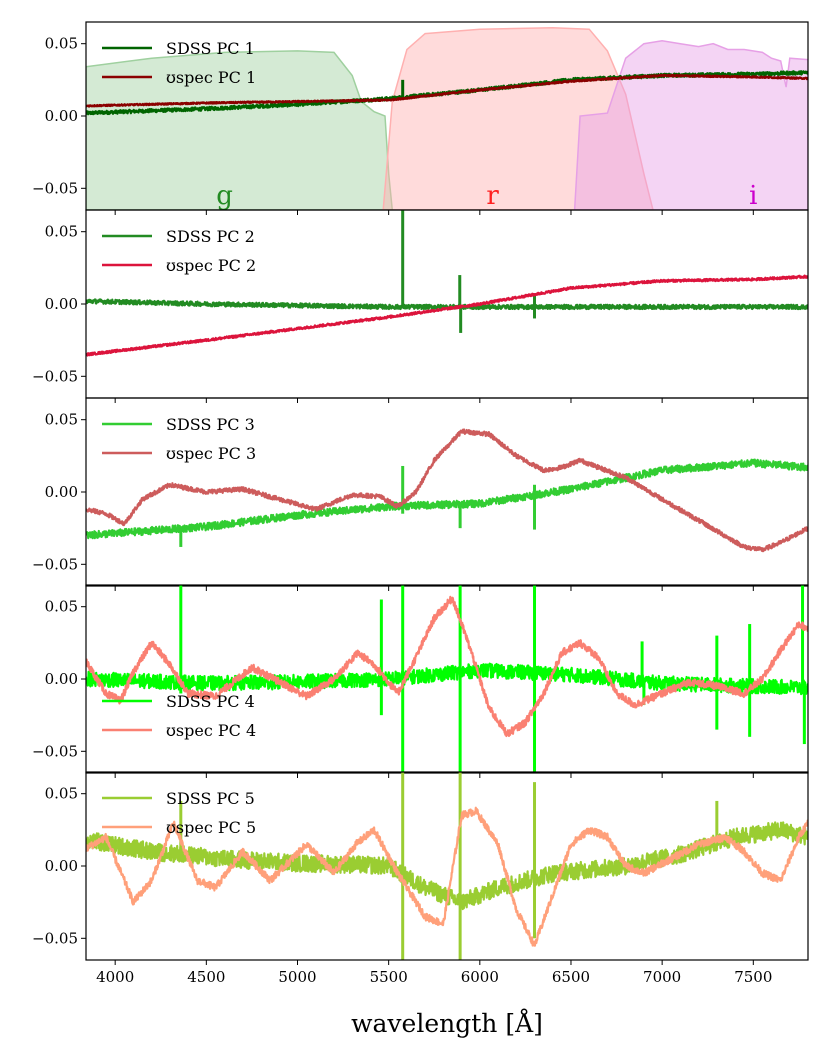 The width and height of the screenshot is (831, 1053). Describe the element at coordinates (662, 977) in the screenshot. I see `x-tick-label: 7000` at that location.